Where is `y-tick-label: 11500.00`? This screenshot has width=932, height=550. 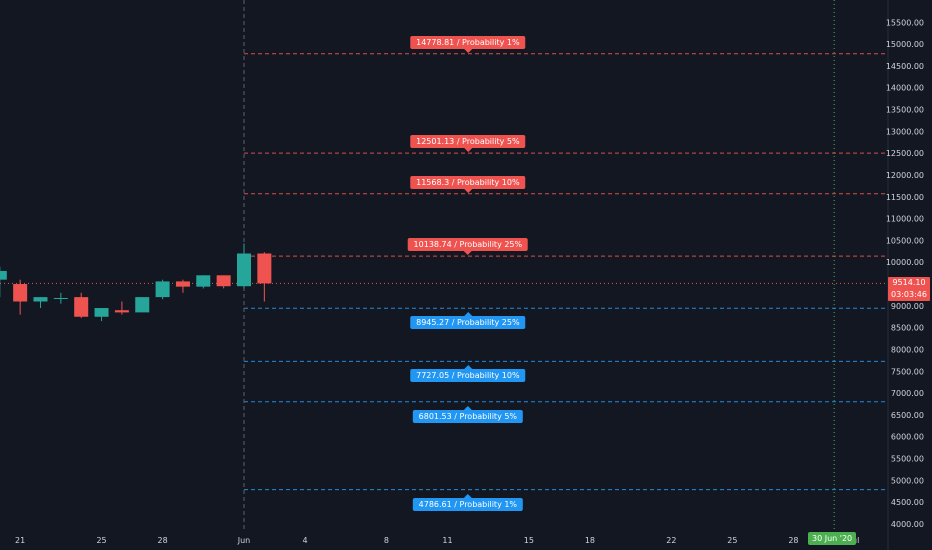 y-tick-label: 11500.00 is located at coordinates (905, 197).